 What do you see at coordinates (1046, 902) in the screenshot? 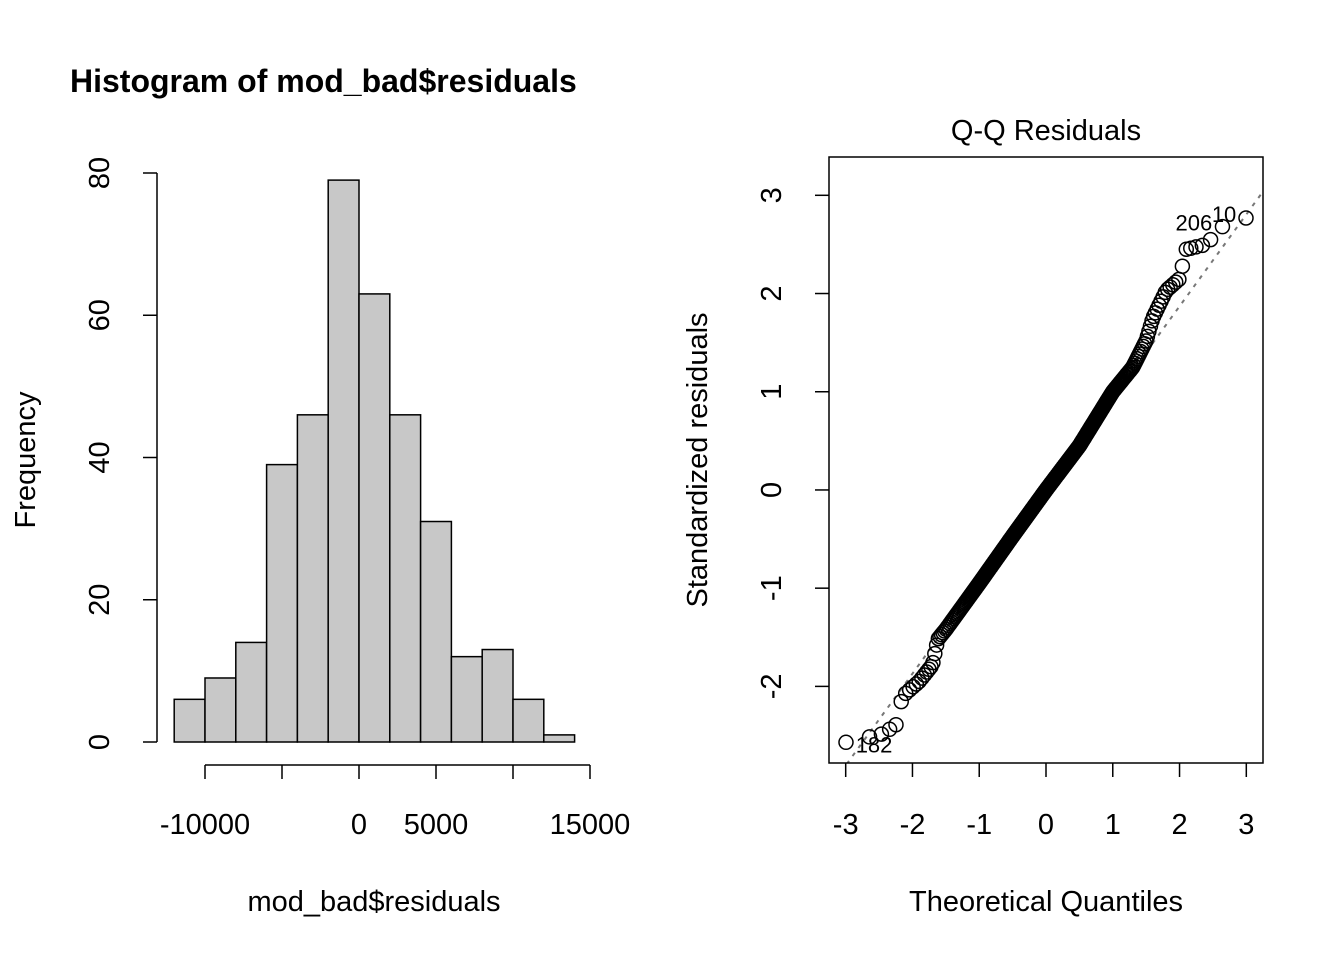
I see `qq-xlabel: Theoretical Quantiles` at bounding box center [1046, 902].